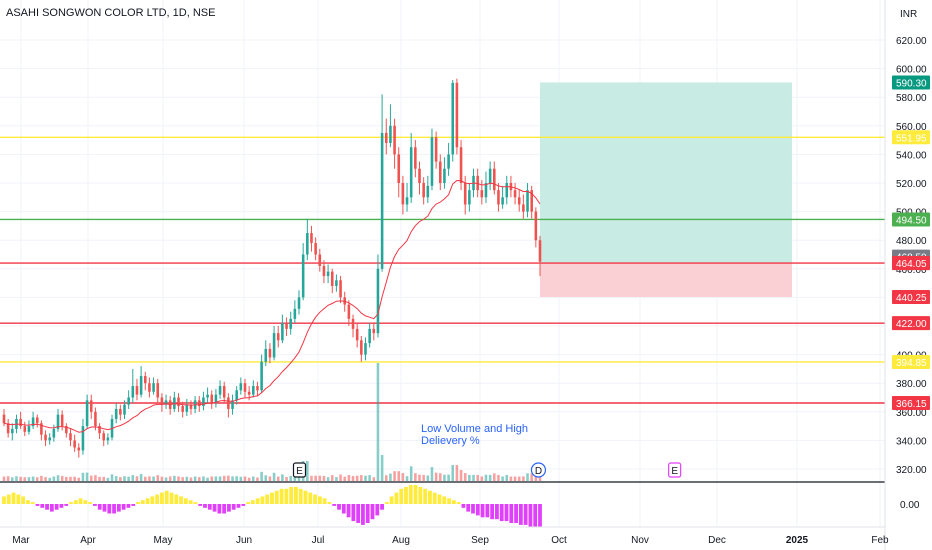 The width and height of the screenshot is (932, 550). Describe the element at coordinates (474, 429) in the screenshot. I see `annotation-line-1: Low Volume and High` at that location.